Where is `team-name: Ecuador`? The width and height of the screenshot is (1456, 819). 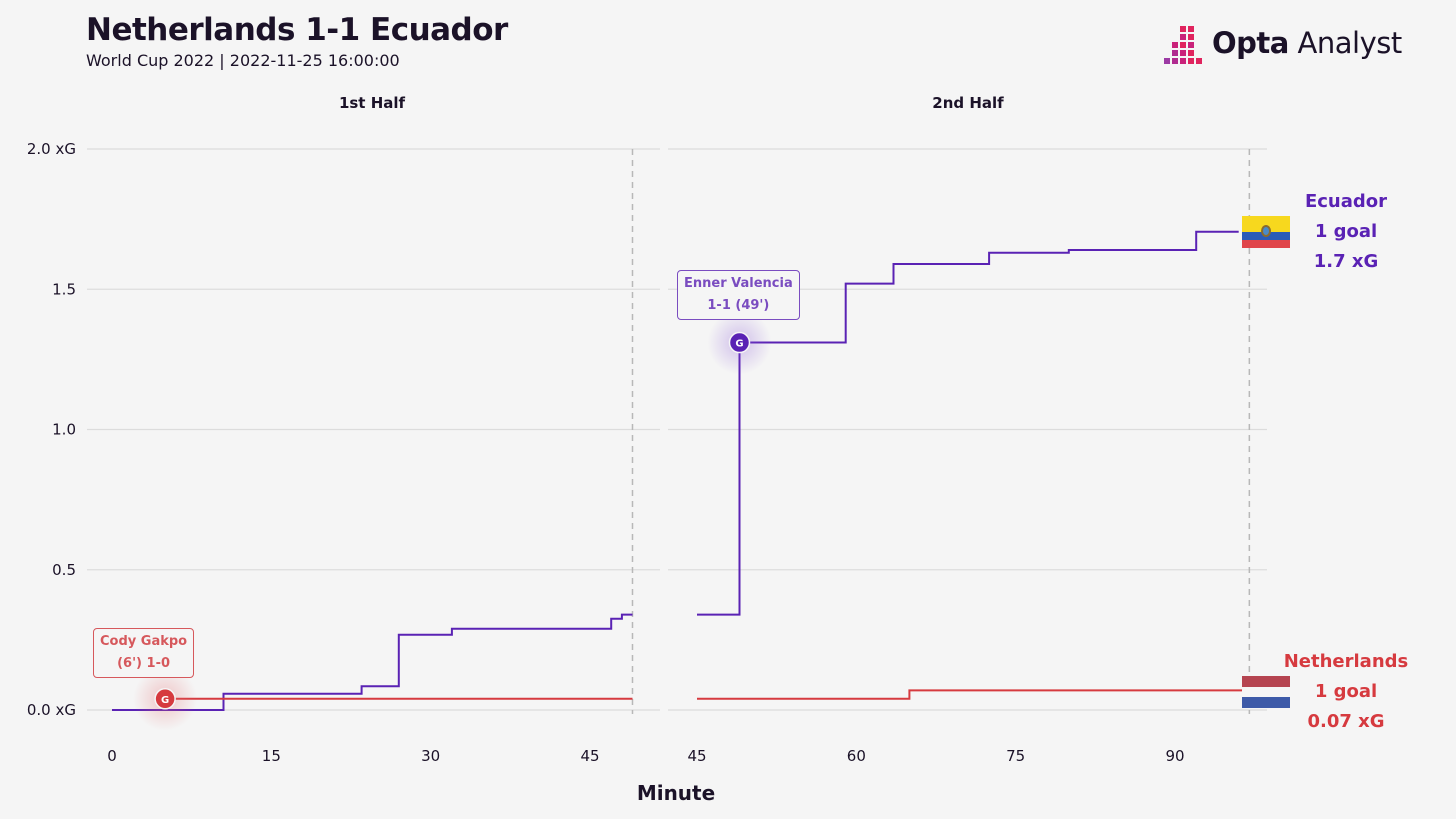
team-name: Ecuador is located at coordinates (1346, 201).